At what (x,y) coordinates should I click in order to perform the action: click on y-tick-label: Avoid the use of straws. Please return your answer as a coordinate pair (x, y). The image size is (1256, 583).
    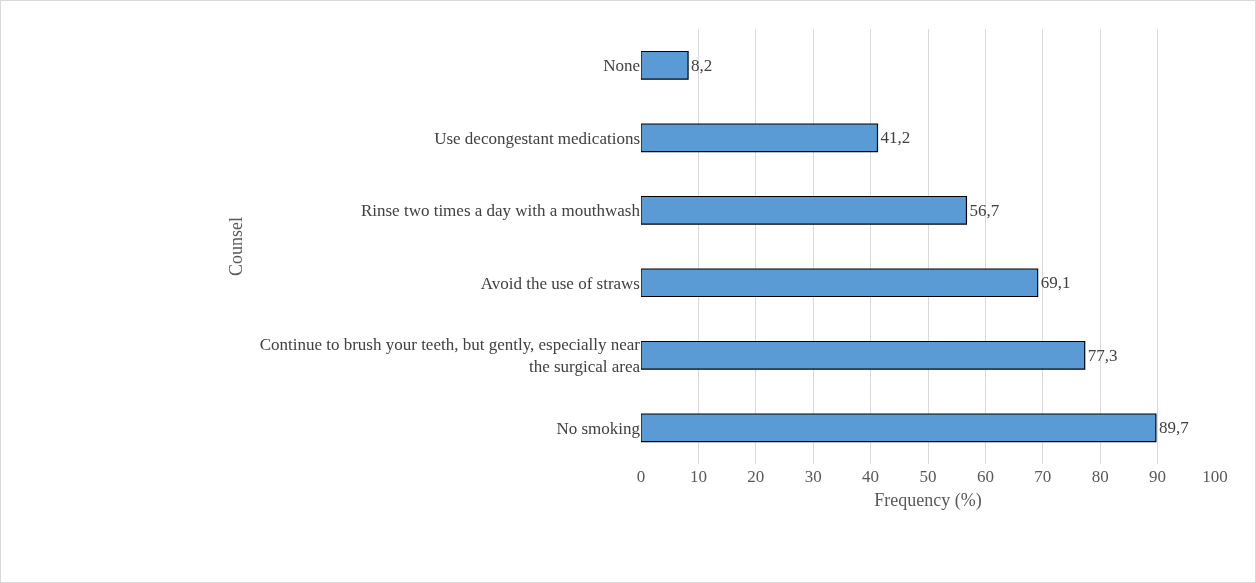
    Looking at the image, I should click on (560, 283).